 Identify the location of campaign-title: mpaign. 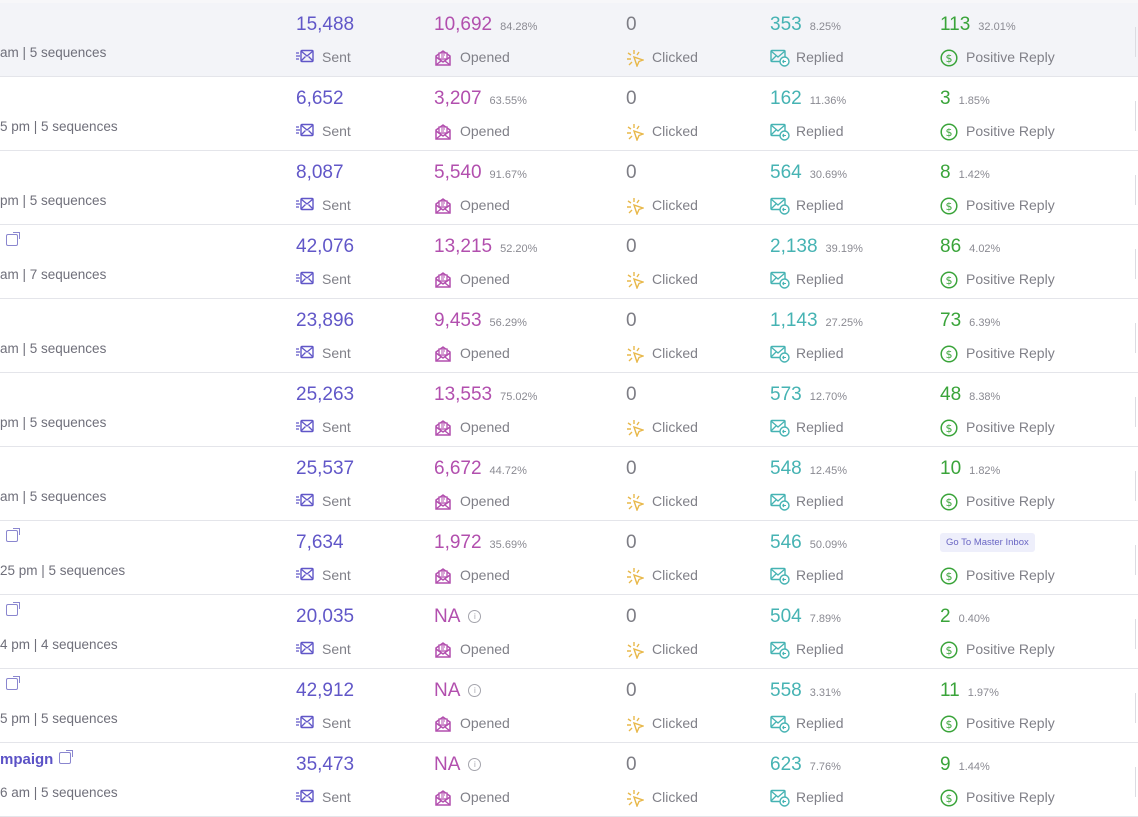
(37, 759).